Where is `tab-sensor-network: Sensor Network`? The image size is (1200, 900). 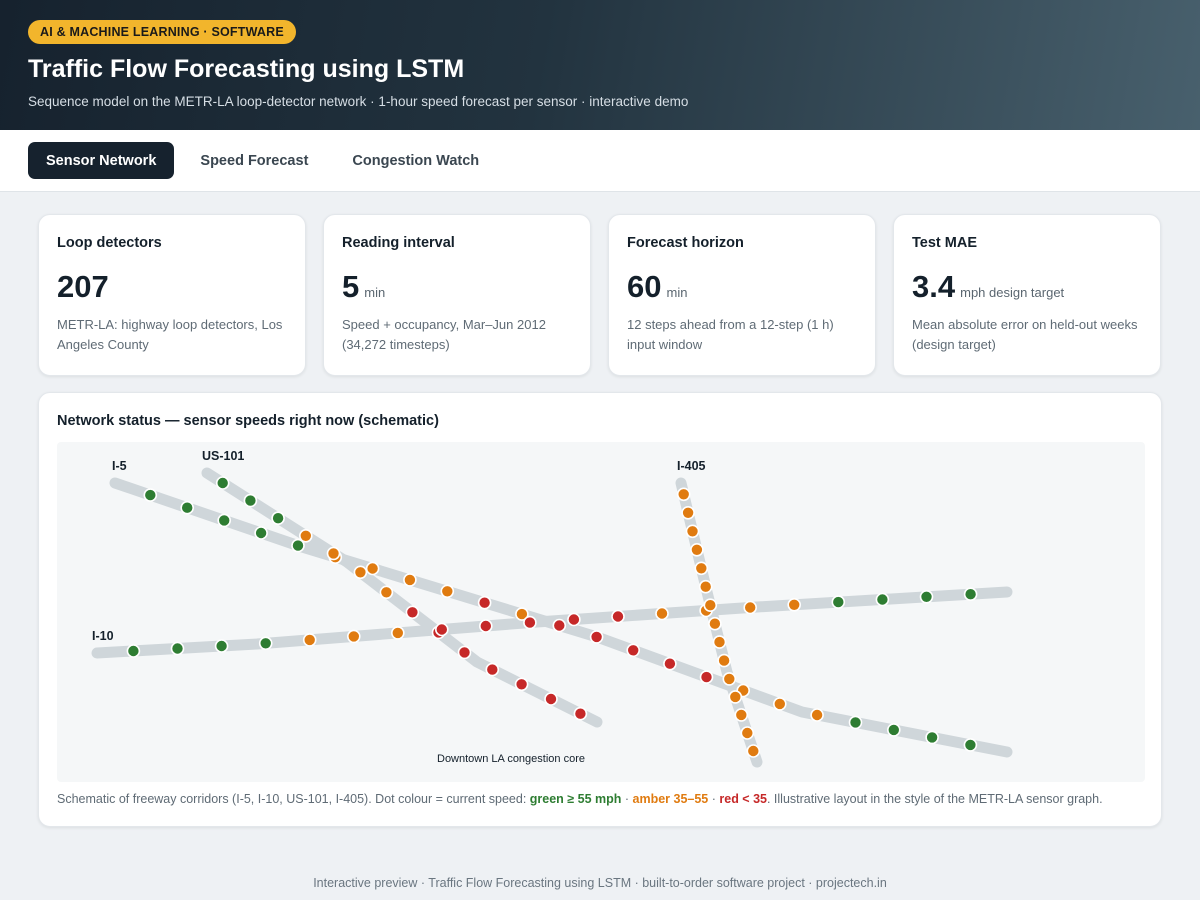 tab-sensor-network: Sensor Network is located at coordinates (101, 160).